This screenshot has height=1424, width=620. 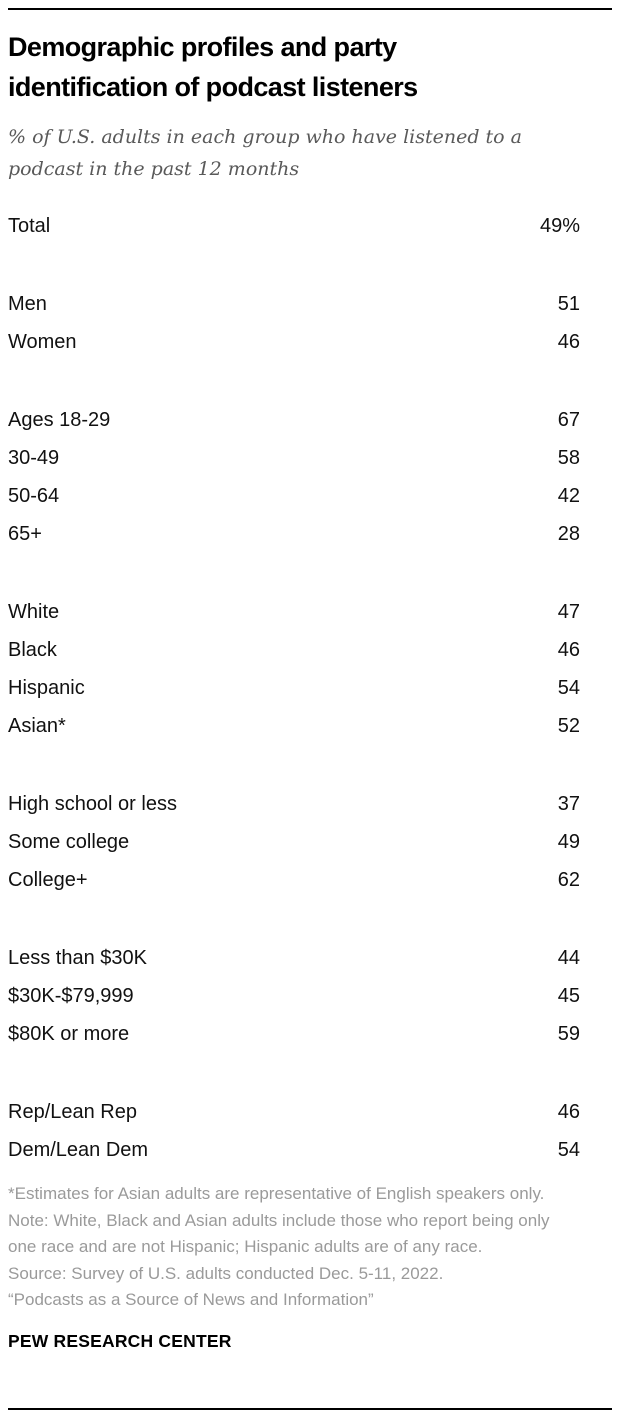 I want to click on table-row: High school or less 37, so click(x=310, y=804).